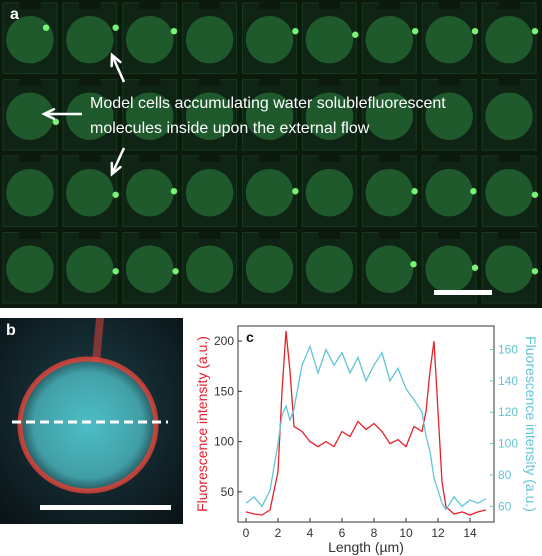  Describe the element at coordinates (11, 330) in the screenshot. I see `panel-b-letter: b` at that location.